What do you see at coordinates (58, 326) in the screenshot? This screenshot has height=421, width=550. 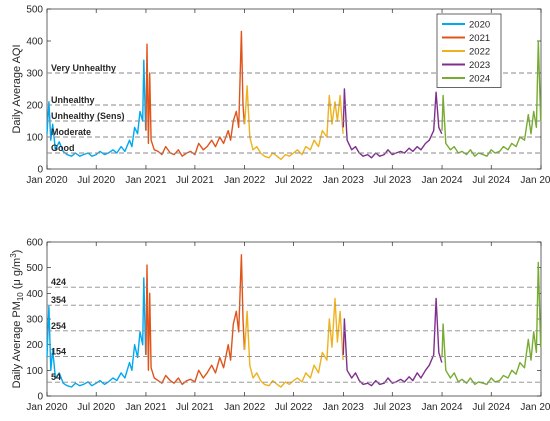 I see `reference-line-label: 254` at bounding box center [58, 326].